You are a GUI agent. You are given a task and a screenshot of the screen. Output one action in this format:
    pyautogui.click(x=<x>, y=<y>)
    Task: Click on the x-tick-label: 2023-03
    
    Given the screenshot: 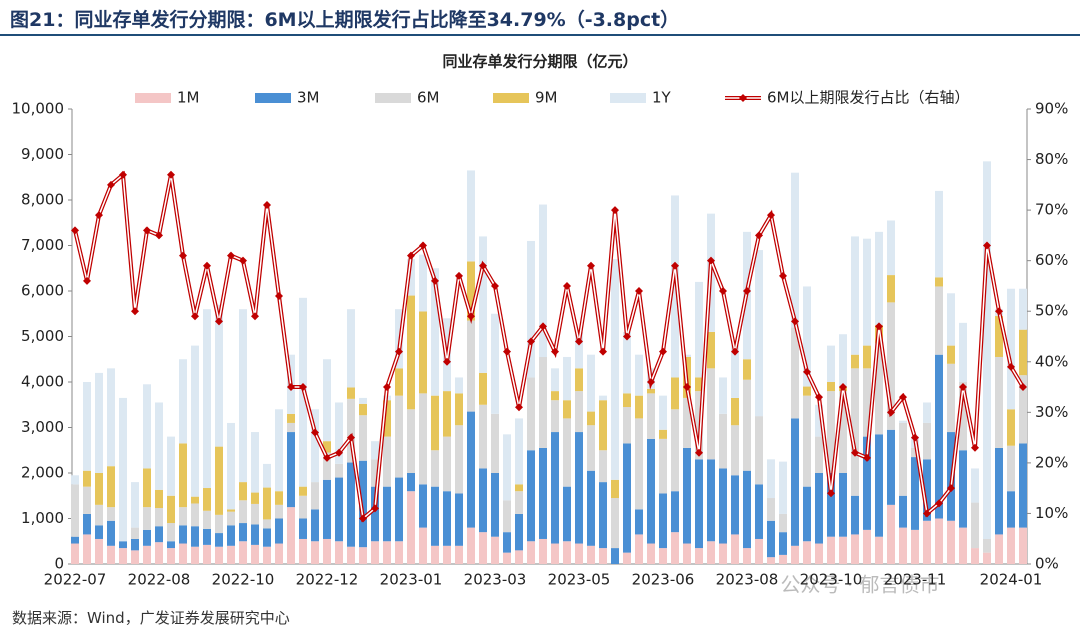 What is the action you would take?
    pyautogui.click(x=495, y=580)
    